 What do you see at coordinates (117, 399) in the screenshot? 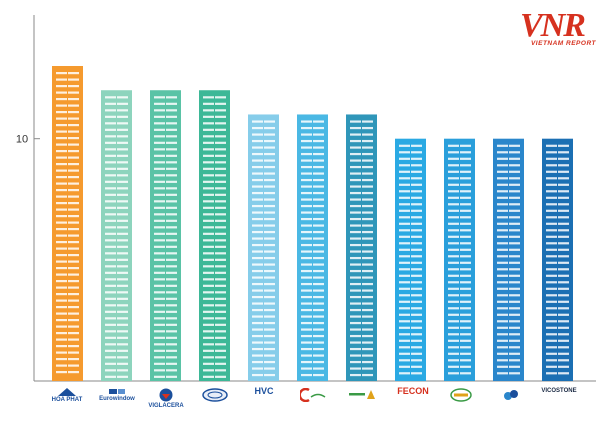
I see `logo-label: Eurowindow` at bounding box center [117, 399].